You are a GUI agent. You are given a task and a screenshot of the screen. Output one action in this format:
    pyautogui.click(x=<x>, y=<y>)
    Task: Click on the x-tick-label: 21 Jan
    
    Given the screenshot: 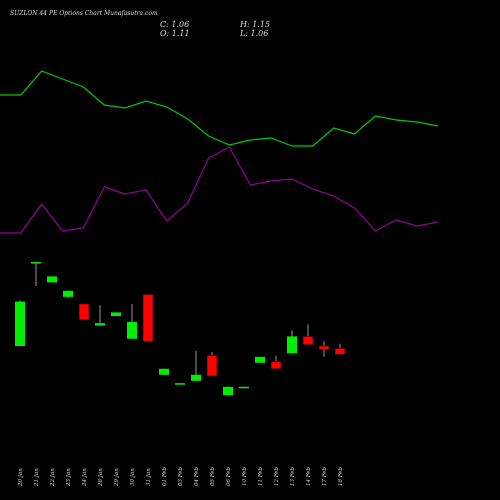 What is the action you would take?
    pyautogui.click(x=37, y=477)
    